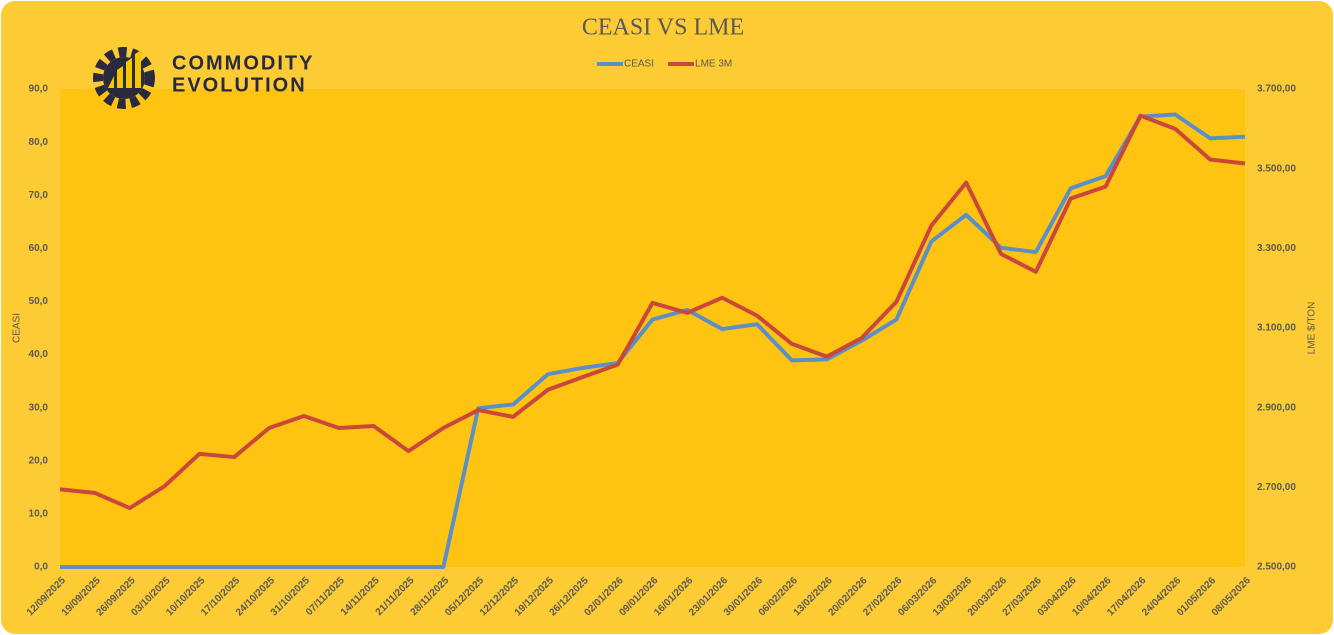 This screenshot has width=1334, height=635. What do you see at coordinates (1276, 248) in the screenshot?
I see `y2-tick-label: 3.300,00` at bounding box center [1276, 248].